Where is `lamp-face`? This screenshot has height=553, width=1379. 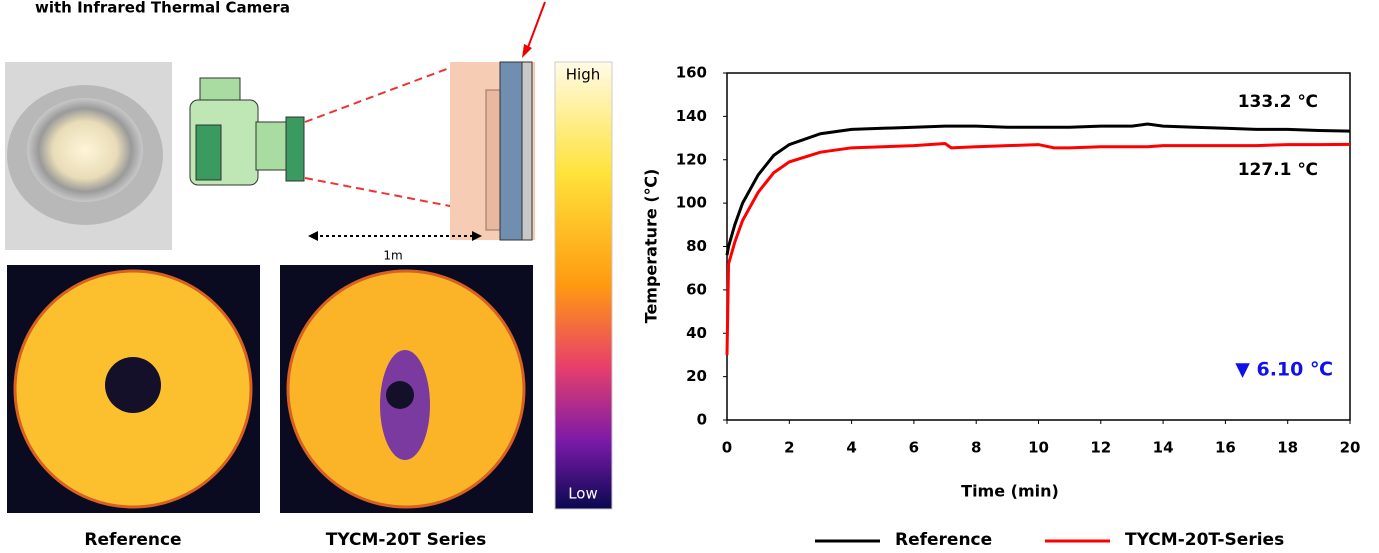
lamp-face is located at coordinates (85, 150).